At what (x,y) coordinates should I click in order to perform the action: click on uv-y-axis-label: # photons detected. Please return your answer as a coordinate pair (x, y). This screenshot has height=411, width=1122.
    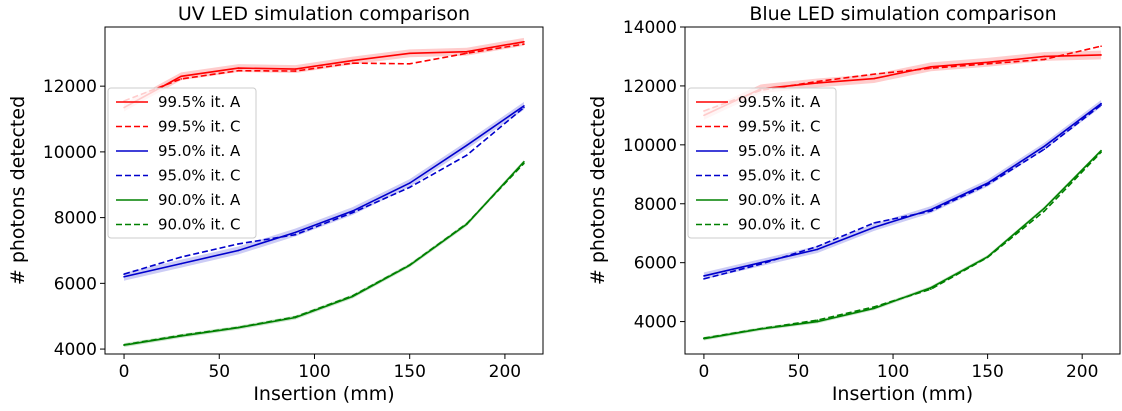
    Looking at the image, I should click on (18, 190).